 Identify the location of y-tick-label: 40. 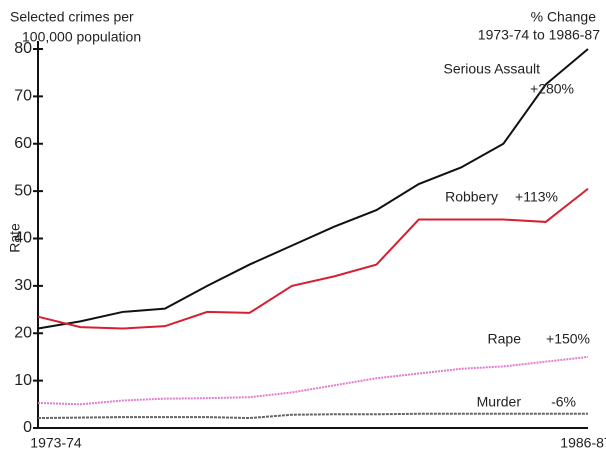
(23, 238).